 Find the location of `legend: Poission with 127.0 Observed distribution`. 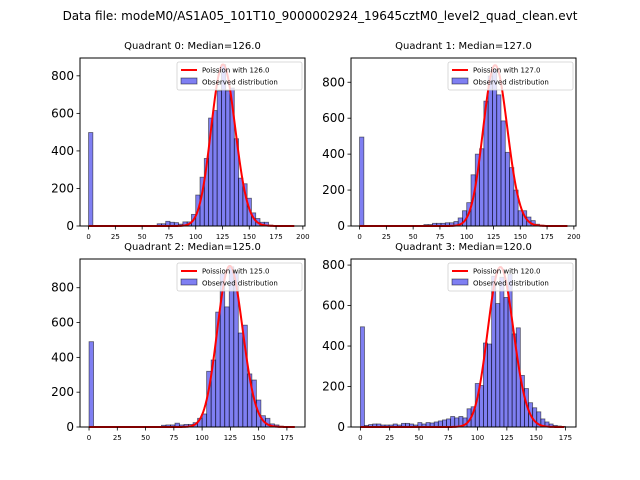

legend: Poission with 127.0 Observed distribution is located at coordinates (510, 76).